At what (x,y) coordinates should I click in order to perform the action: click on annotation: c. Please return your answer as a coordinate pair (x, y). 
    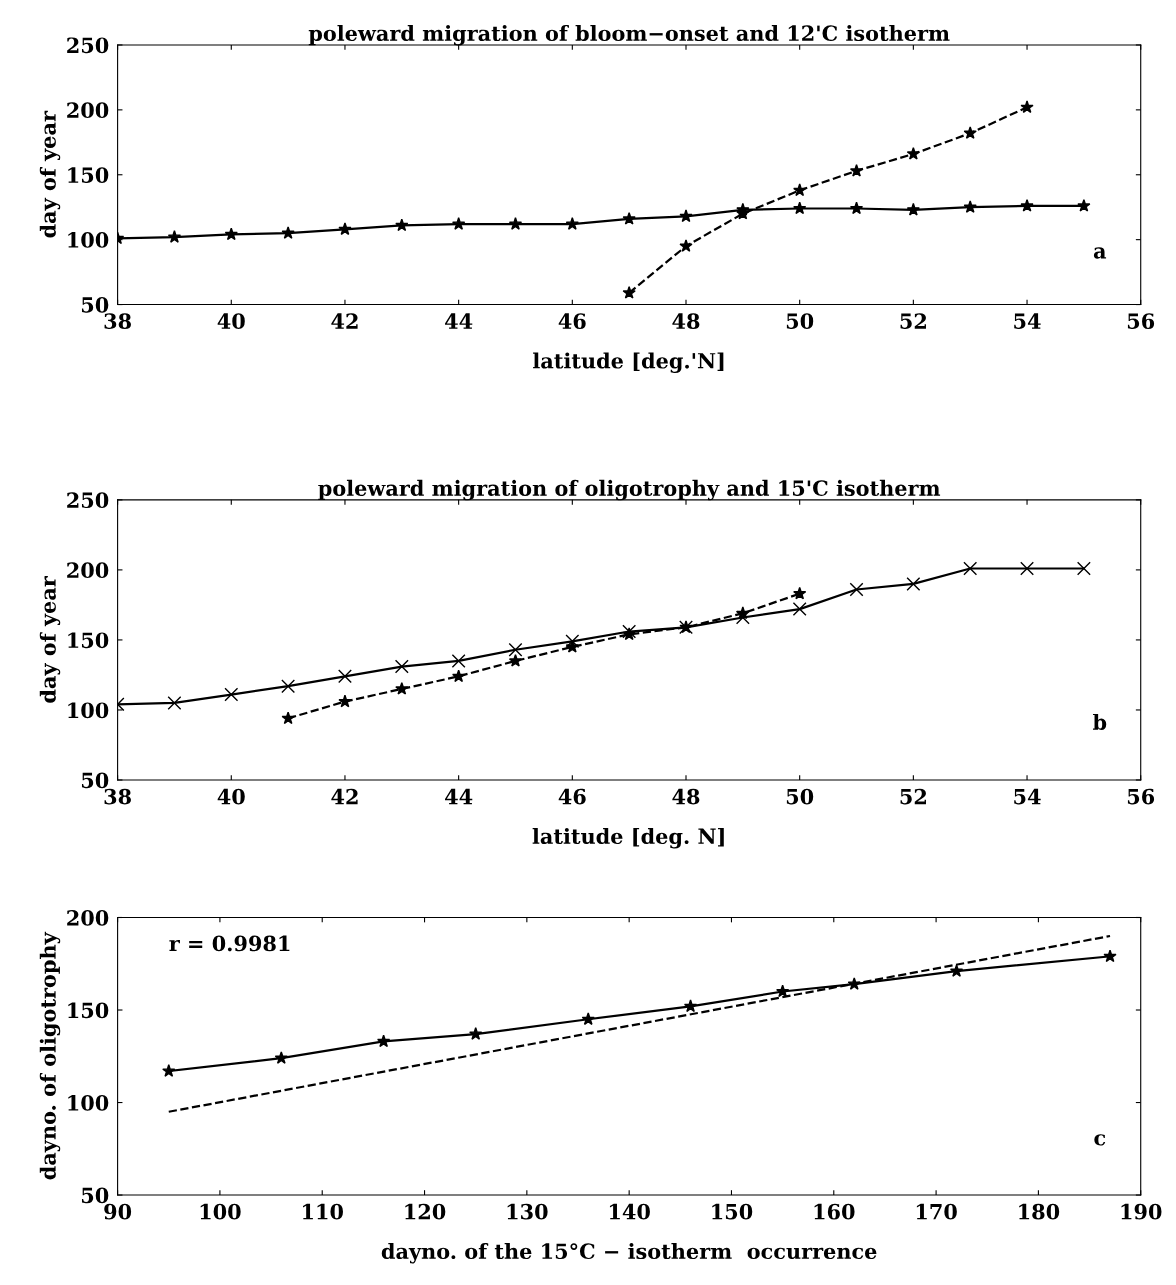
    Looking at the image, I should click on (1100, 1140).